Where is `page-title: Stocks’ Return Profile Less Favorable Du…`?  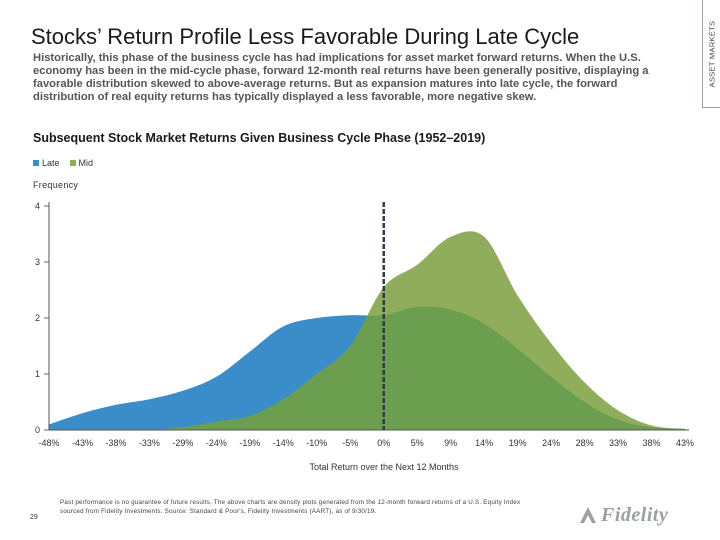
page-title: Stocks’ Return Profile Less Favorable Du… is located at coordinates (305, 36).